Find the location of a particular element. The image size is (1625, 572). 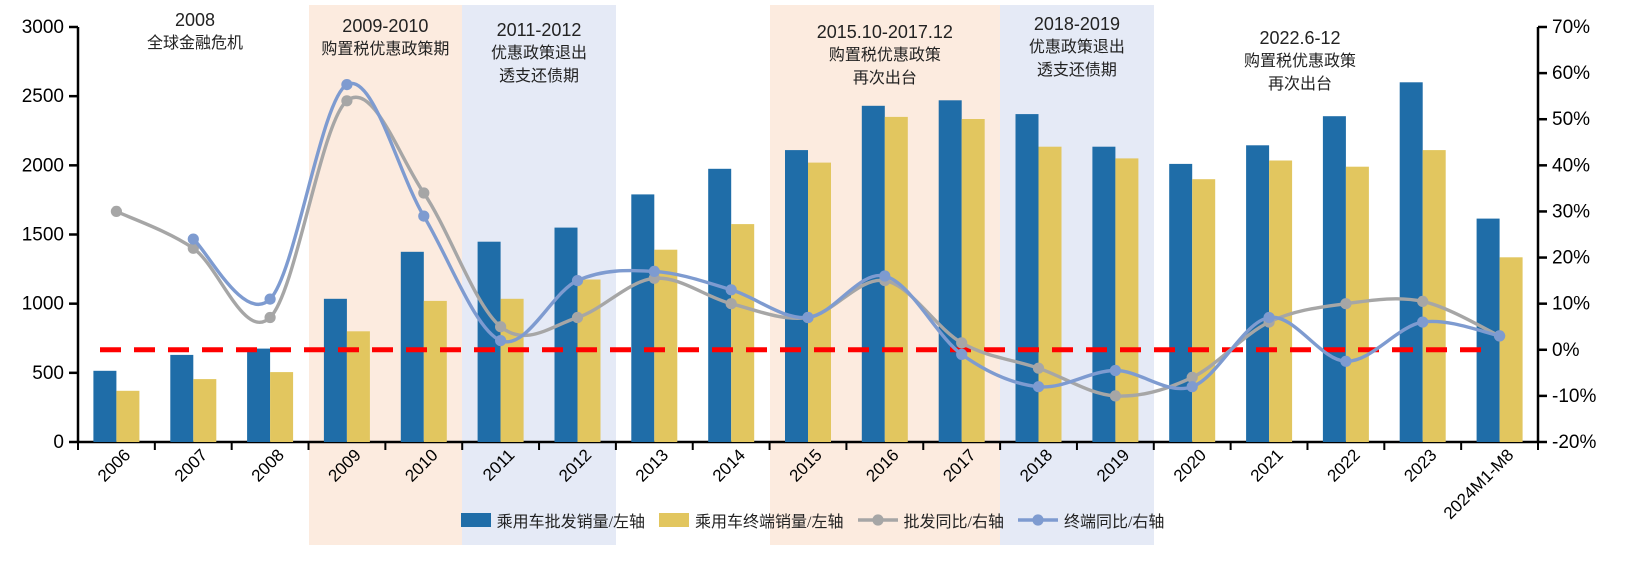

legend-item-1: 乘用车终端销量/左轴 is located at coordinates (751, 520).